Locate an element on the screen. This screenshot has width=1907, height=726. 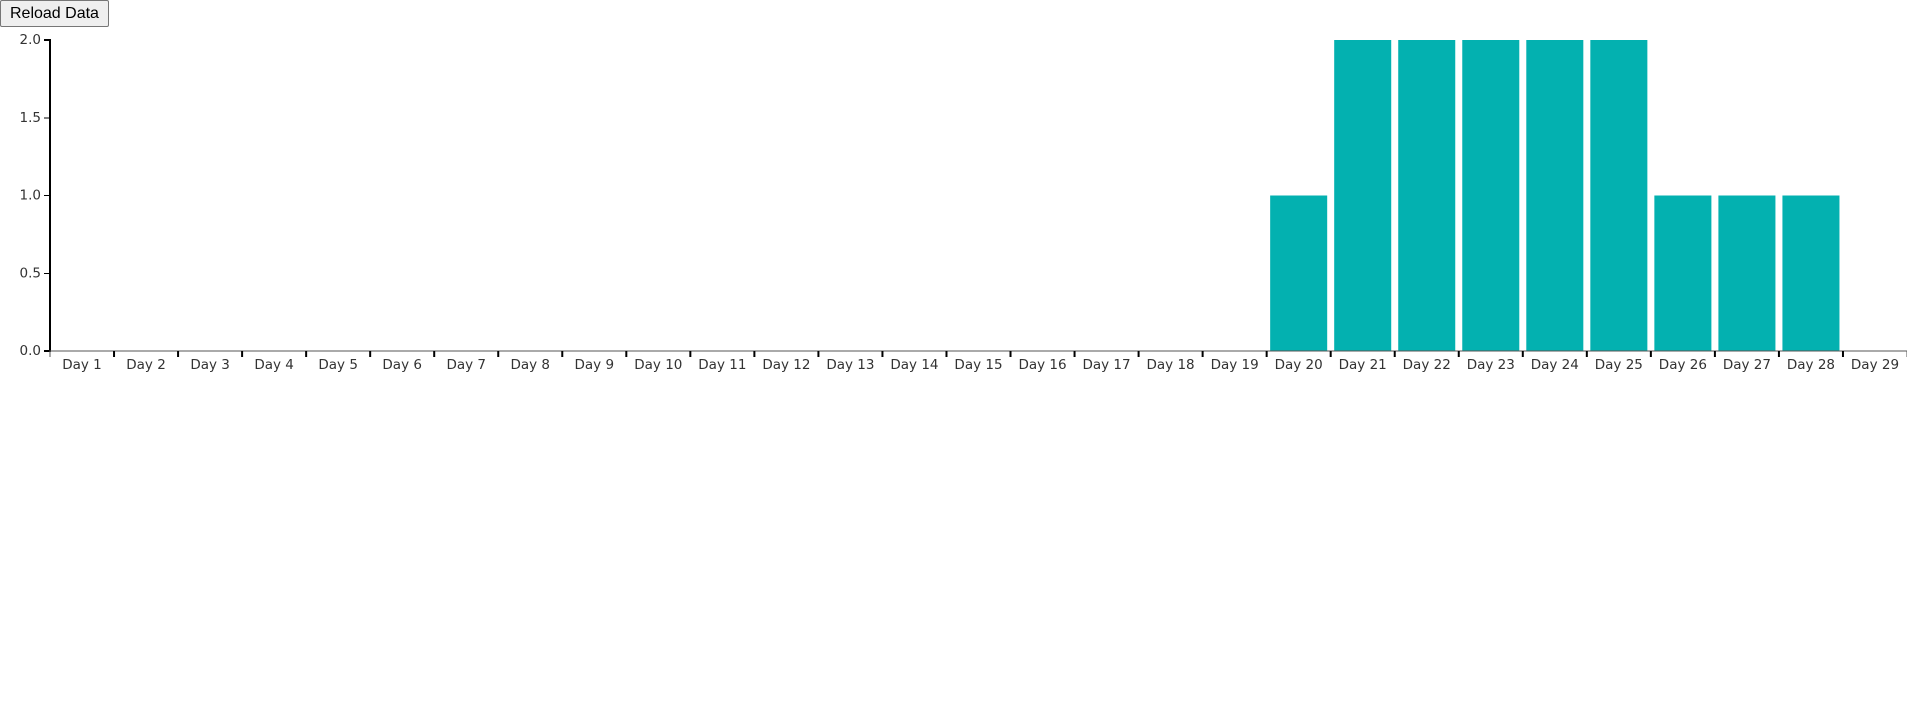
reload-data-button: Reload Data is located at coordinates (54, 13).